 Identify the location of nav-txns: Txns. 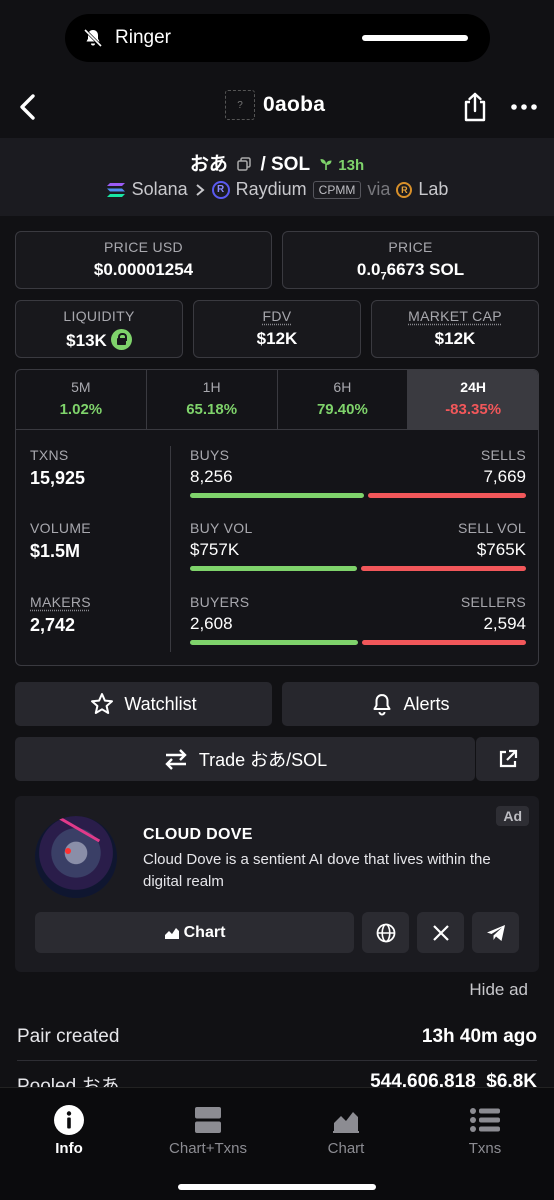
(485, 1130).